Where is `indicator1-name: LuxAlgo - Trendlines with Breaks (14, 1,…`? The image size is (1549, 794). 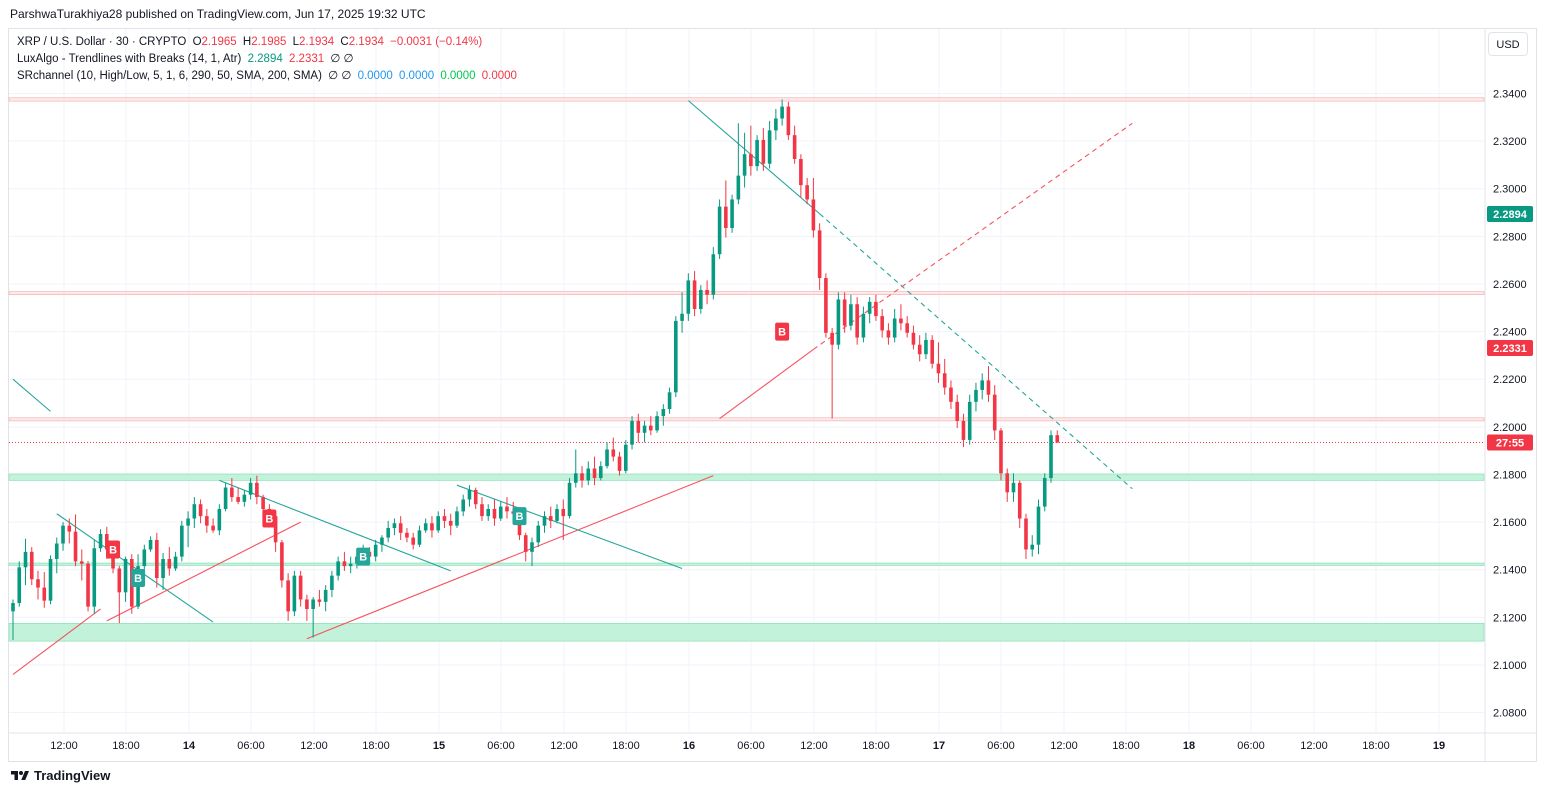 indicator1-name: LuxAlgo - Trendlines with Breaks (14, 1,… is located at coordinates (129, 59).